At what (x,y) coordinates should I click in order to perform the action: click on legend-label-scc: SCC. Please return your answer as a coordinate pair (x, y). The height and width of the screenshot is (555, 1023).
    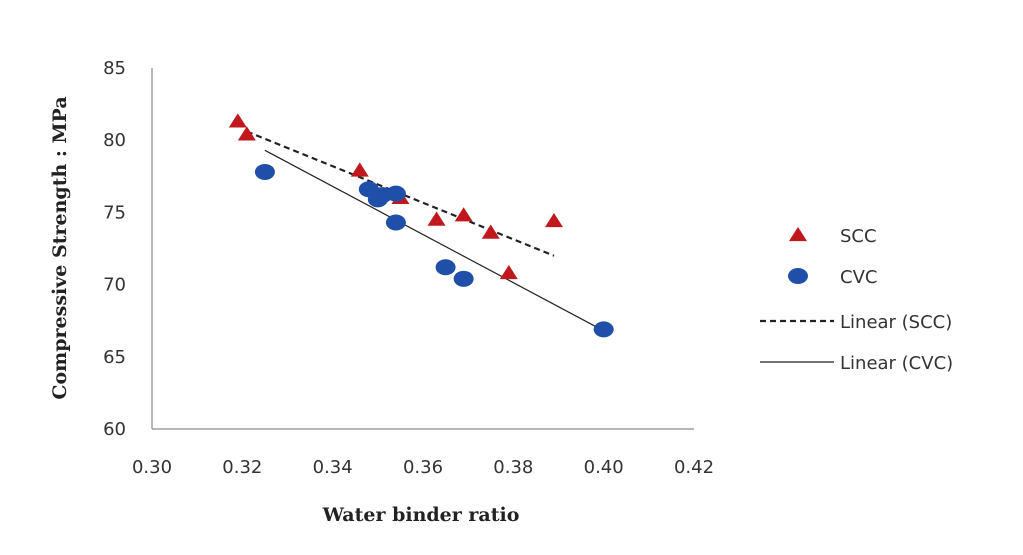
    Looking at the image, I should click on (858, 236).